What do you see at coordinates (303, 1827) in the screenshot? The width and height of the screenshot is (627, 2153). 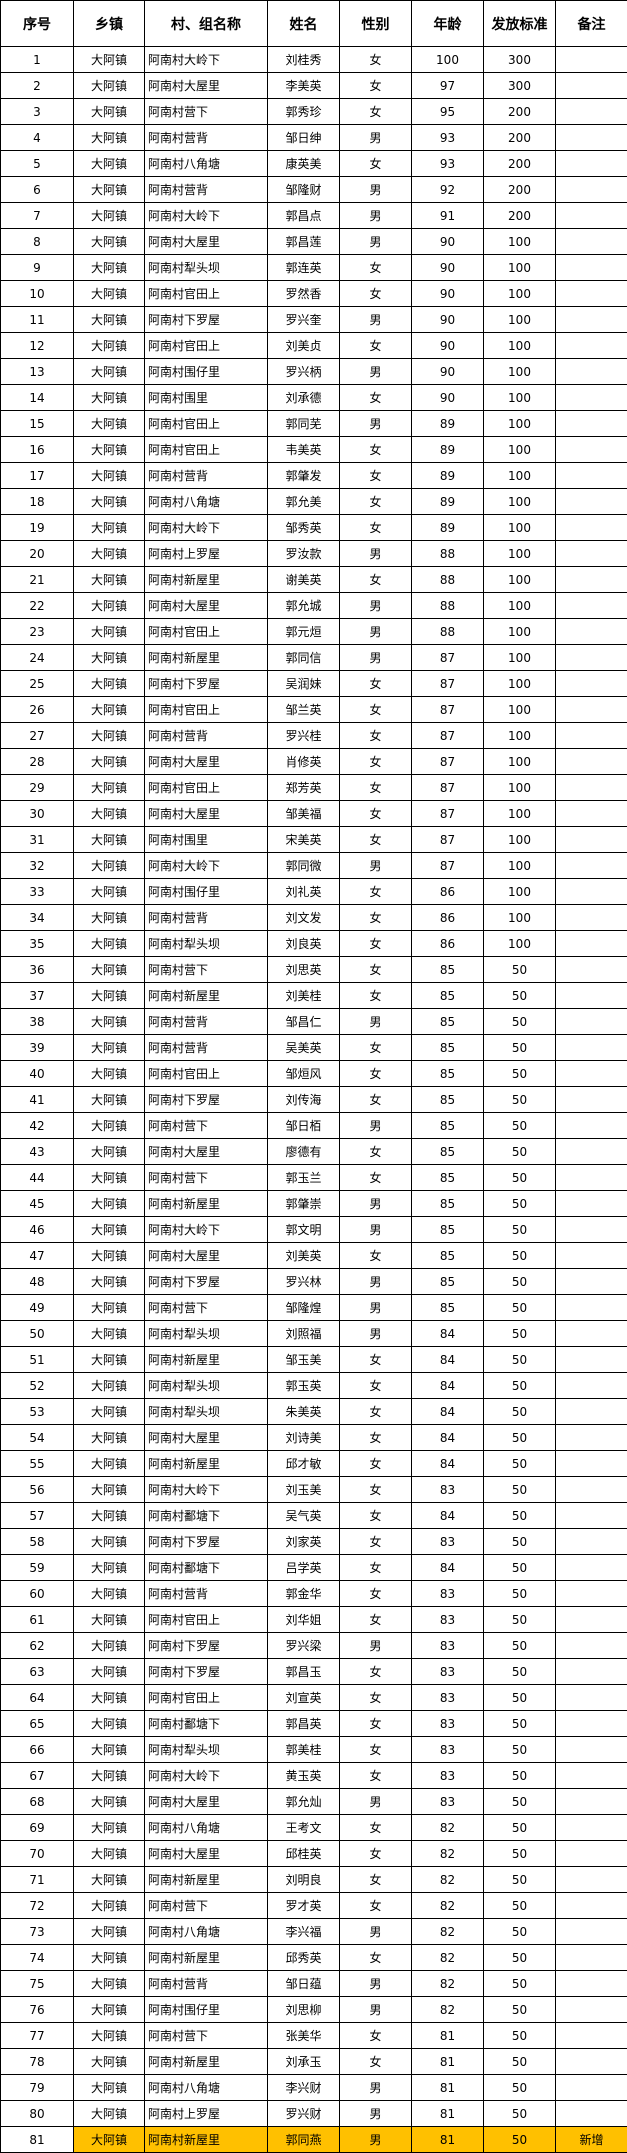 I see `cell-name: 王考文` at bounding box center [303, 1827].